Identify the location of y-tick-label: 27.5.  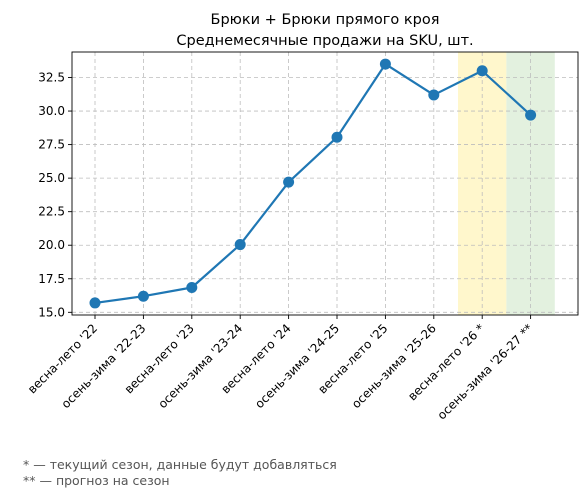
(51, 145).